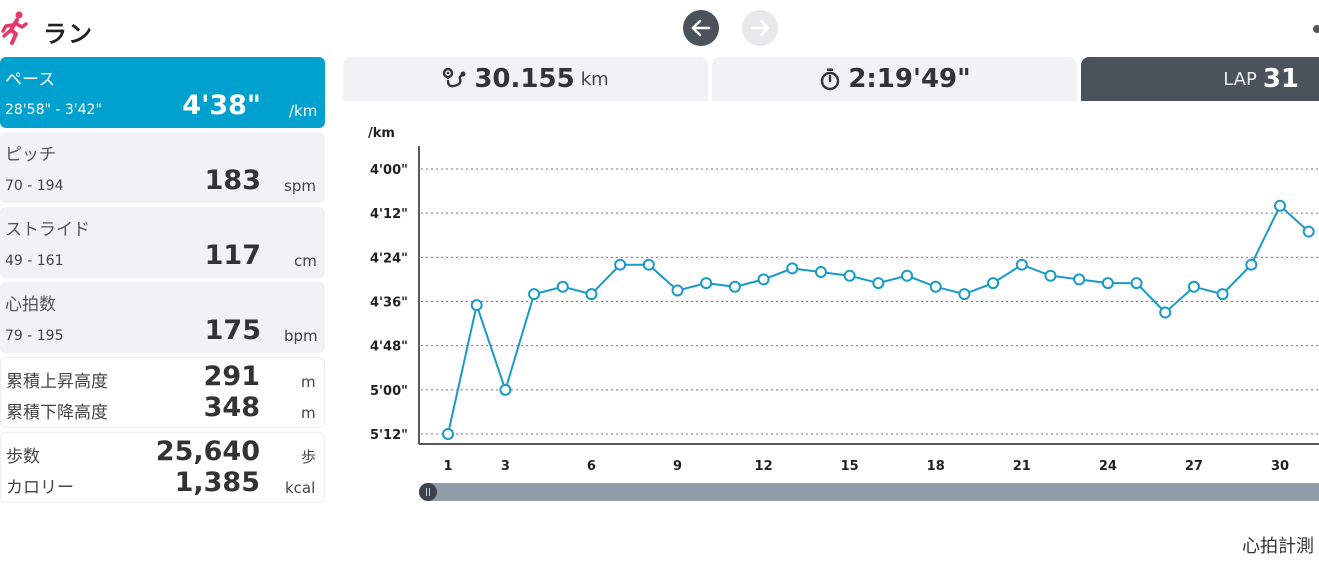  I want to click on y-tick-label: 4'24", so click(389, 258).